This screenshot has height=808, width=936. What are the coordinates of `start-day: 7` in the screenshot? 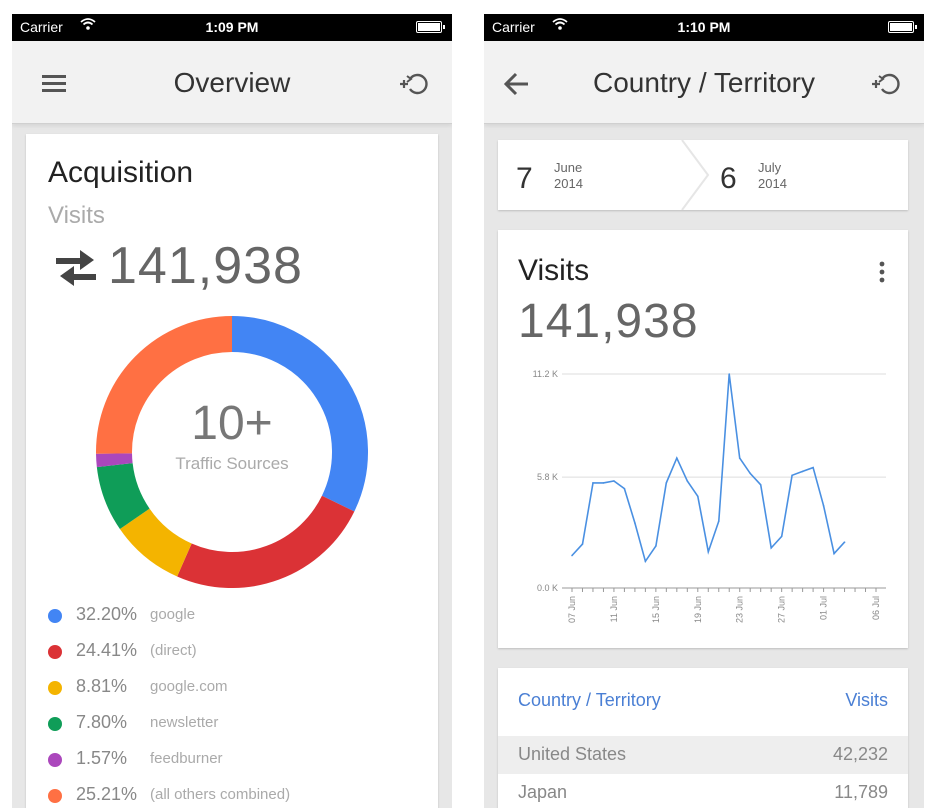 It's located at (524, 178).